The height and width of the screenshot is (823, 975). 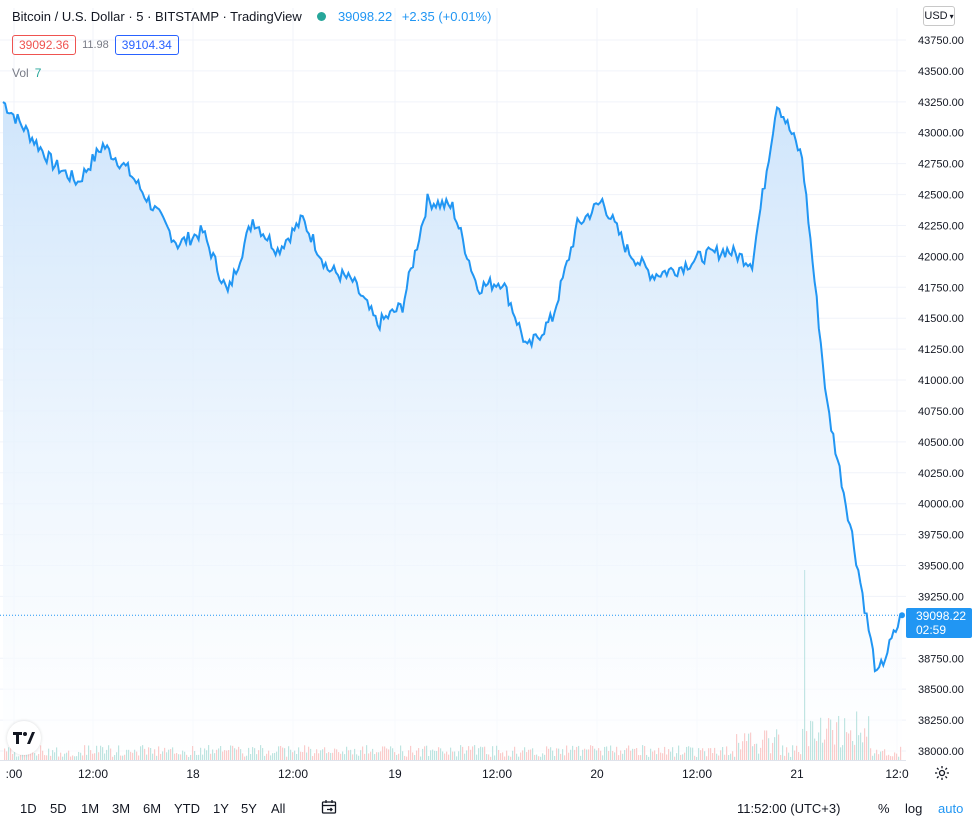 I want to click on last-price: 39098.22, so click(x=365, y=16).